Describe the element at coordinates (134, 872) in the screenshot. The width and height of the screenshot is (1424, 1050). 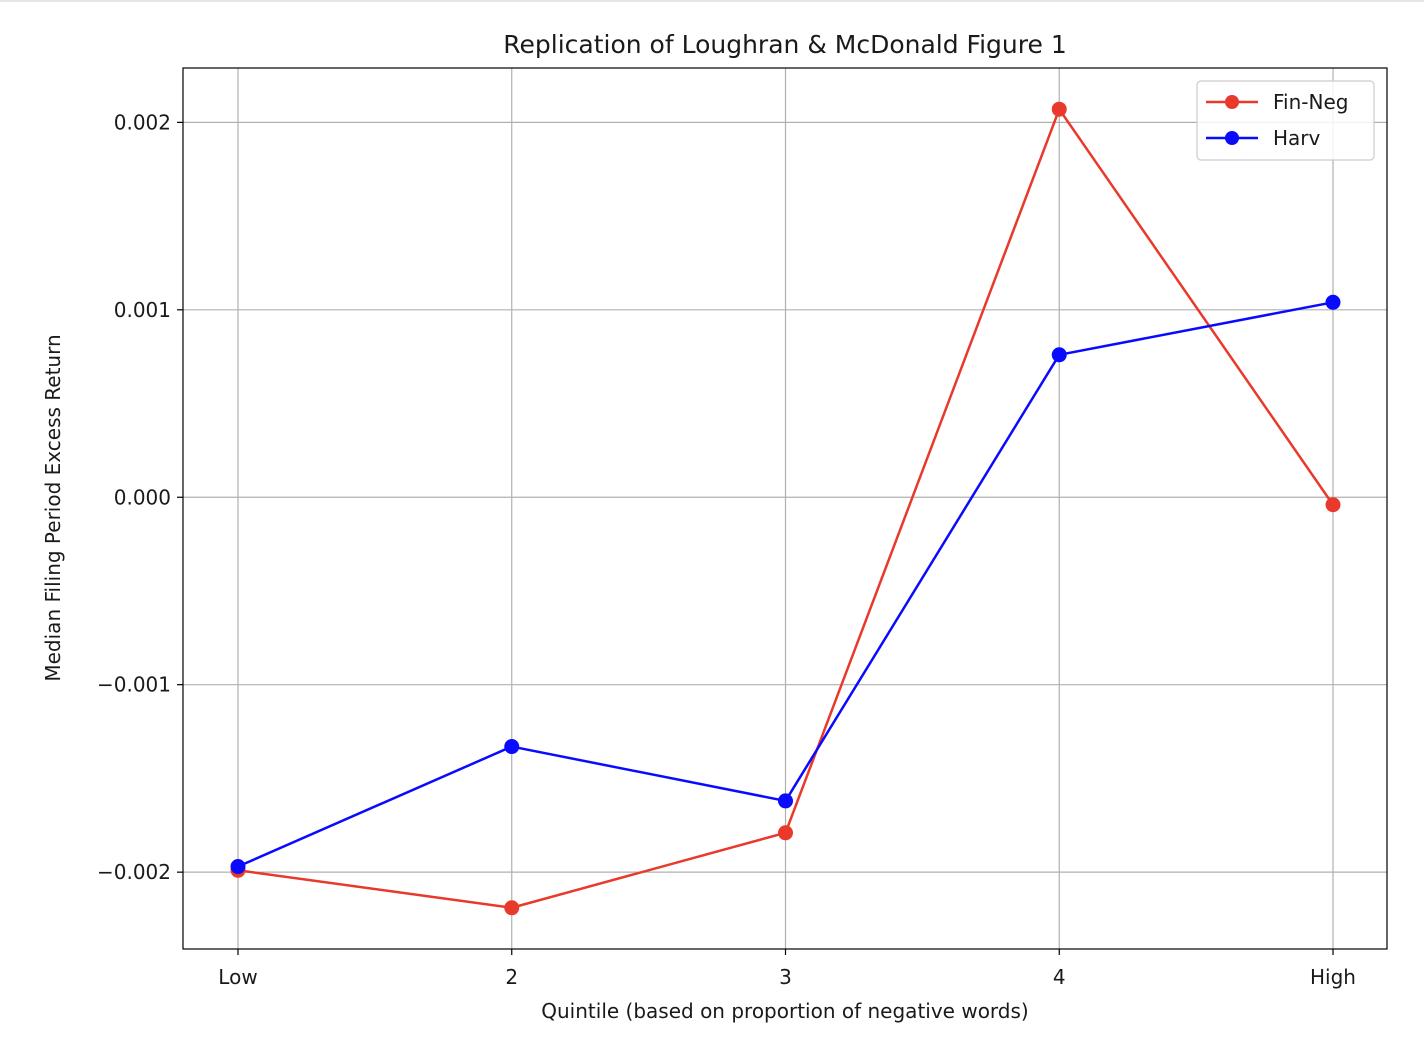
I see `y-tick-label: −0.002` at that location.